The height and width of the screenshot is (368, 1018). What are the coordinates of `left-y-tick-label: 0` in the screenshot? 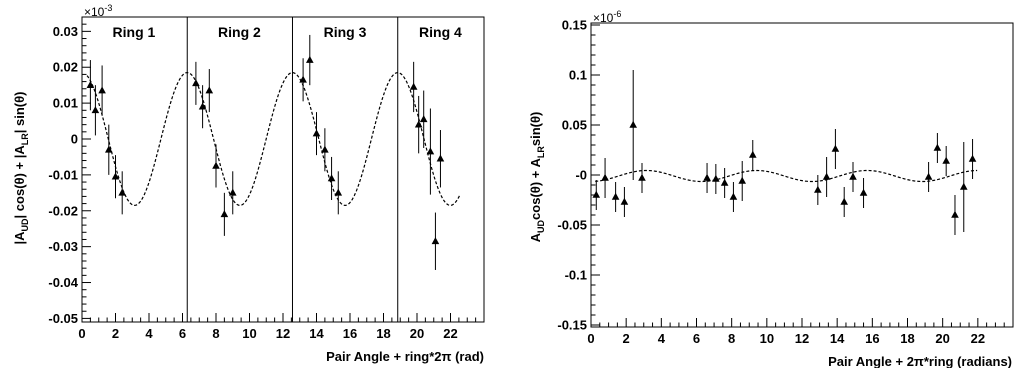 It's located at (74, 139).